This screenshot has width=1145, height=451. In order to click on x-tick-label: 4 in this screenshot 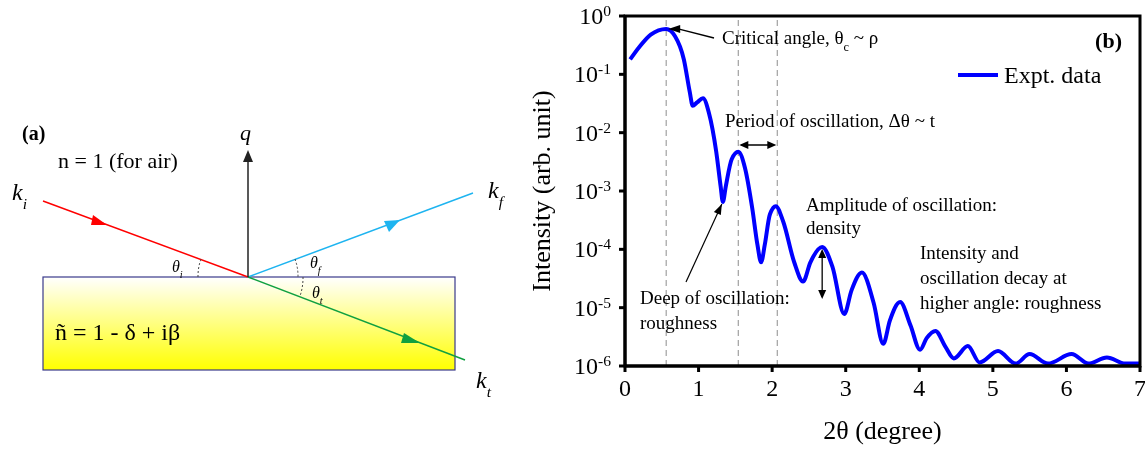, I will do `click(919, 388)`.